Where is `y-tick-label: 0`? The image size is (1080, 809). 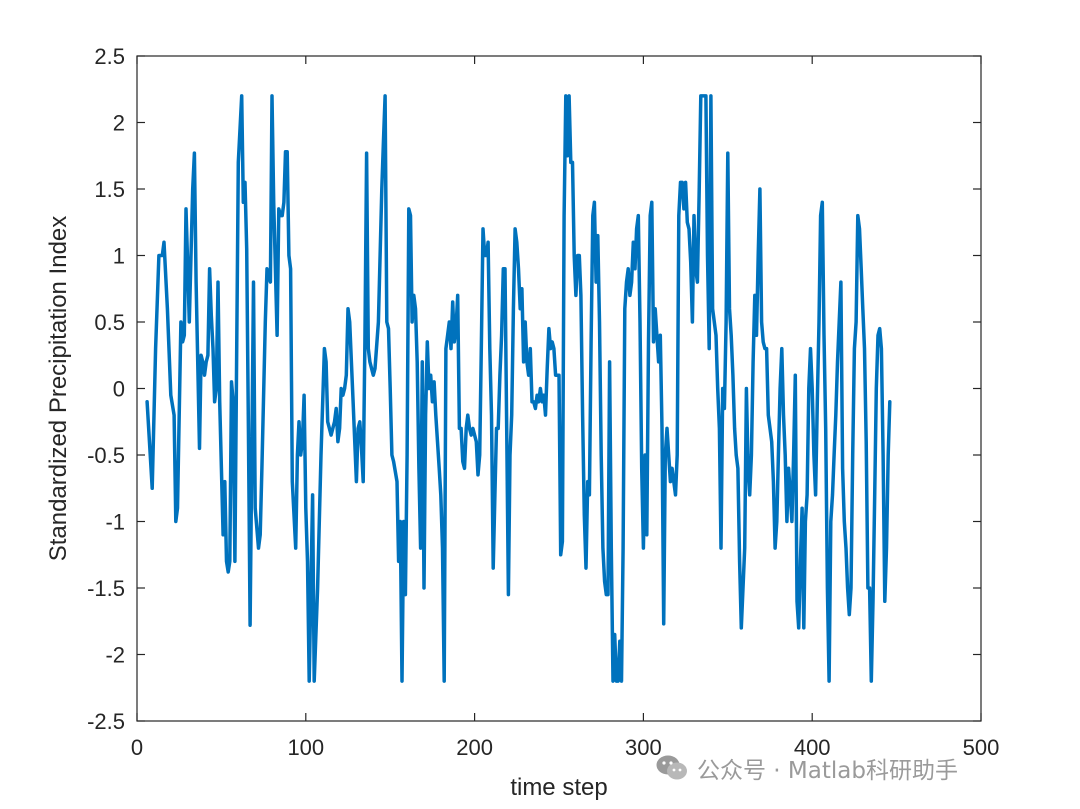 y-tick-label: 0 is located at coordinates (119, 389).